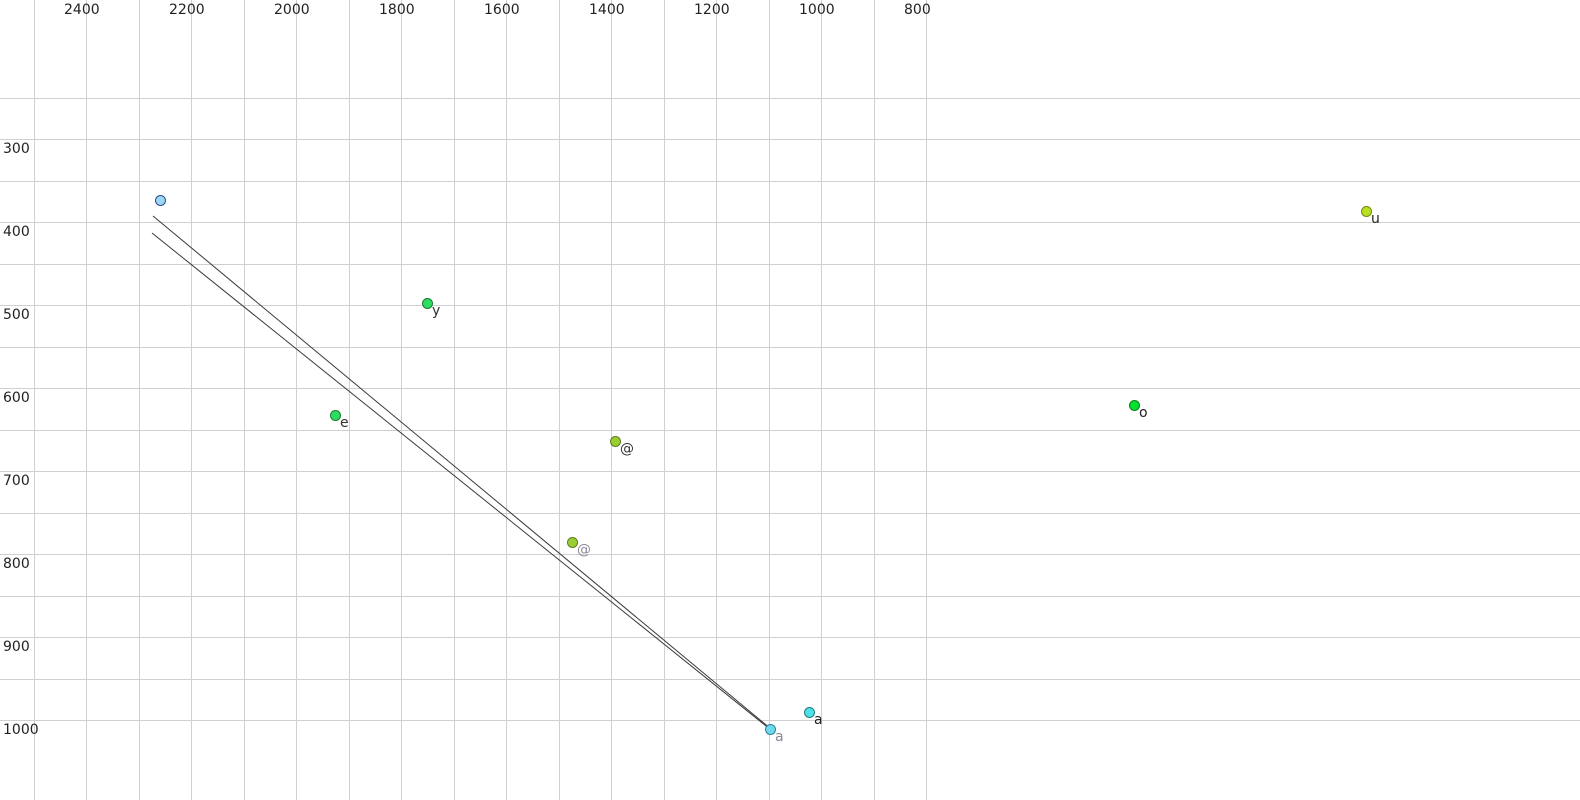 The width and height of the screenshot is (1580, 800). What do you see at coordinates (21, 730) in the screenshot?
I see `y-axis-tick-label: 1000` at bounding box center [21, 730].